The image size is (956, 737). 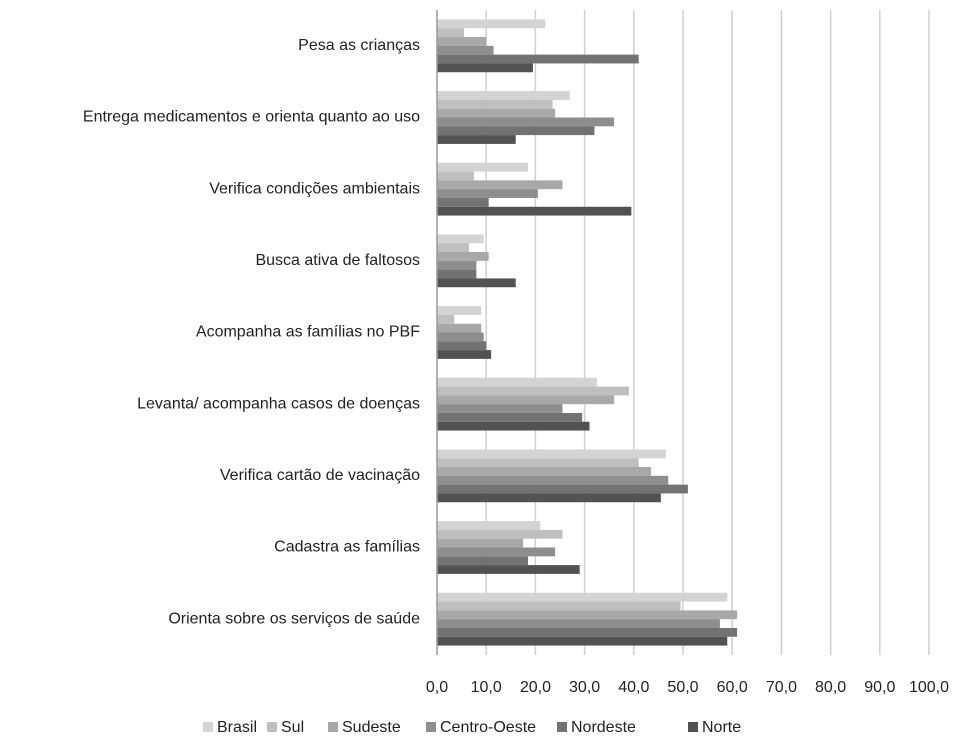 What do you see at coordinates (294, 618) in the screenshot?
I see `y-tick-label: Orienta sobre os serviços de saúde` at bounding box center [294, 618].